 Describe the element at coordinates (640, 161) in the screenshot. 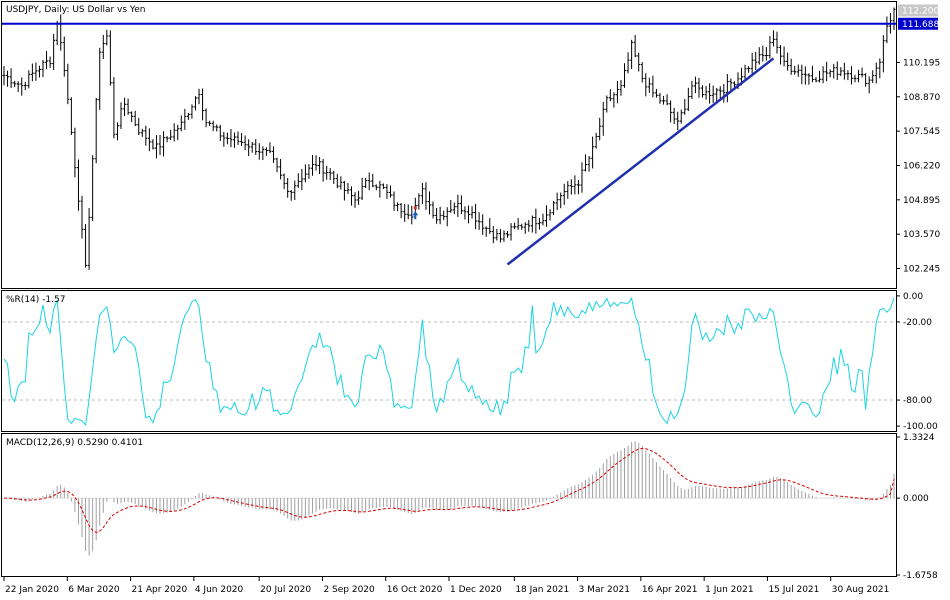

I see `trend-line` at that location.